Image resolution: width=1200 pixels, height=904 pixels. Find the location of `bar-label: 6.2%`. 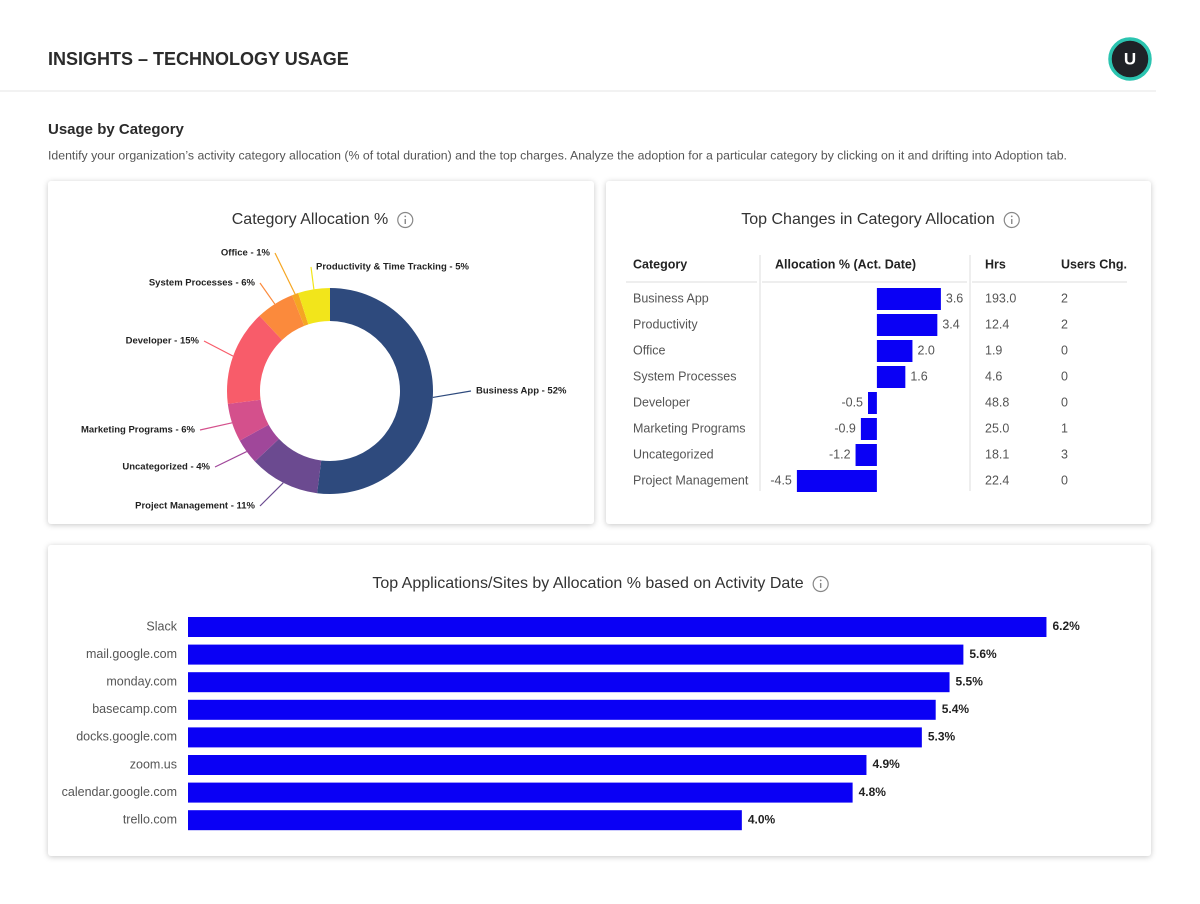

bar-label: 6.2% is located at coordinates (1066, 626).